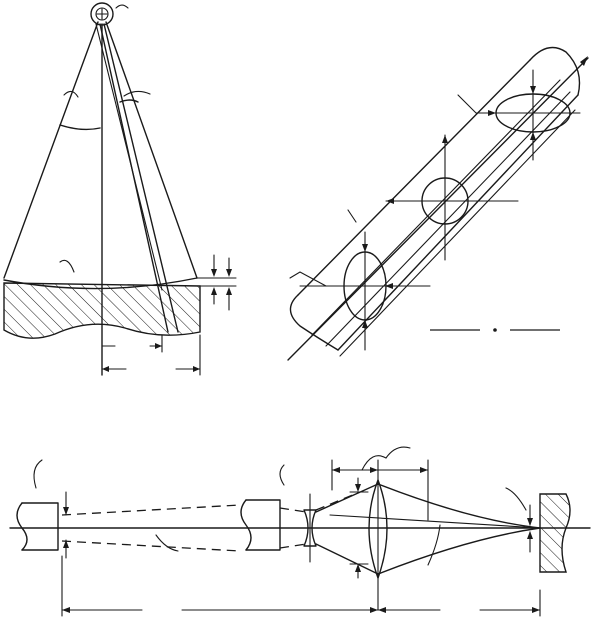 The image size is (598, 628). I want to click on beam-section-upper, so click(519, 115).